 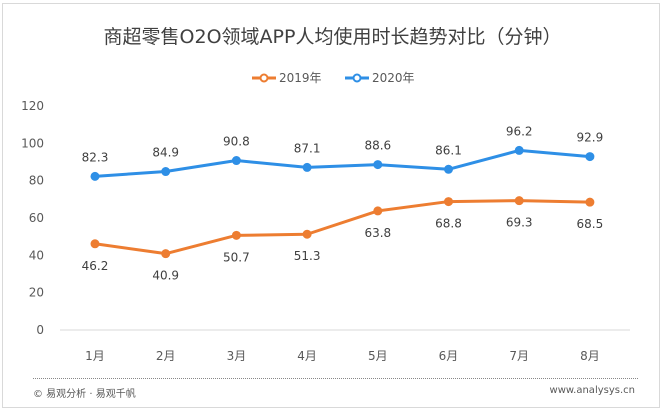 I want to click on x-tick-label: 4月, so click(x=307, y=356).